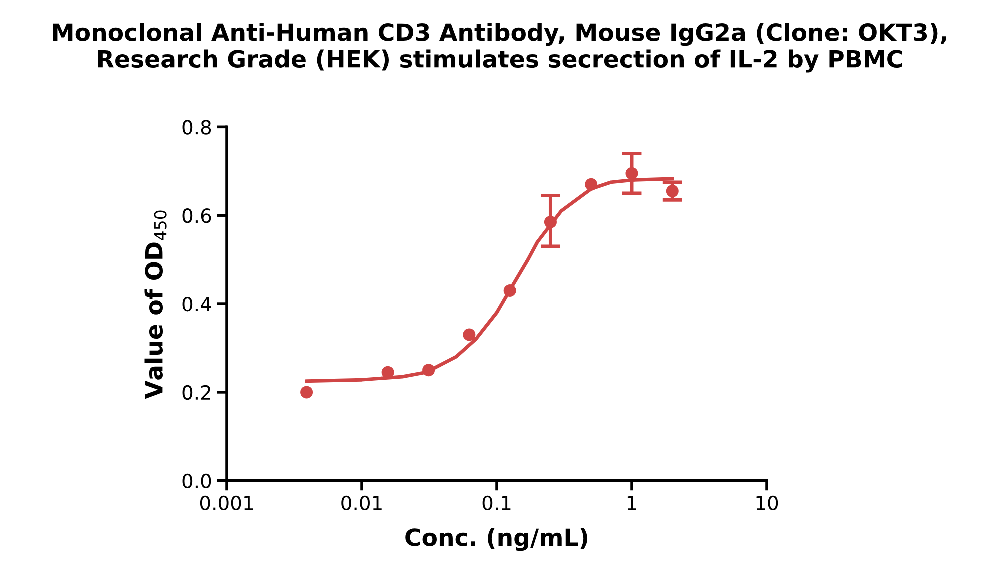 The width and height of the screenshot is (1000, 578). I want to click on y-tick-label: 0.4, so click(197, 304).